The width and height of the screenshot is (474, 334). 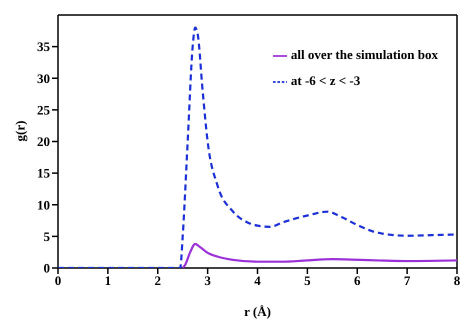 What do you see at coordinates (157, 280) in the screenshot?
I see `x-tick-label: 2` at bounding box center [157, 280].